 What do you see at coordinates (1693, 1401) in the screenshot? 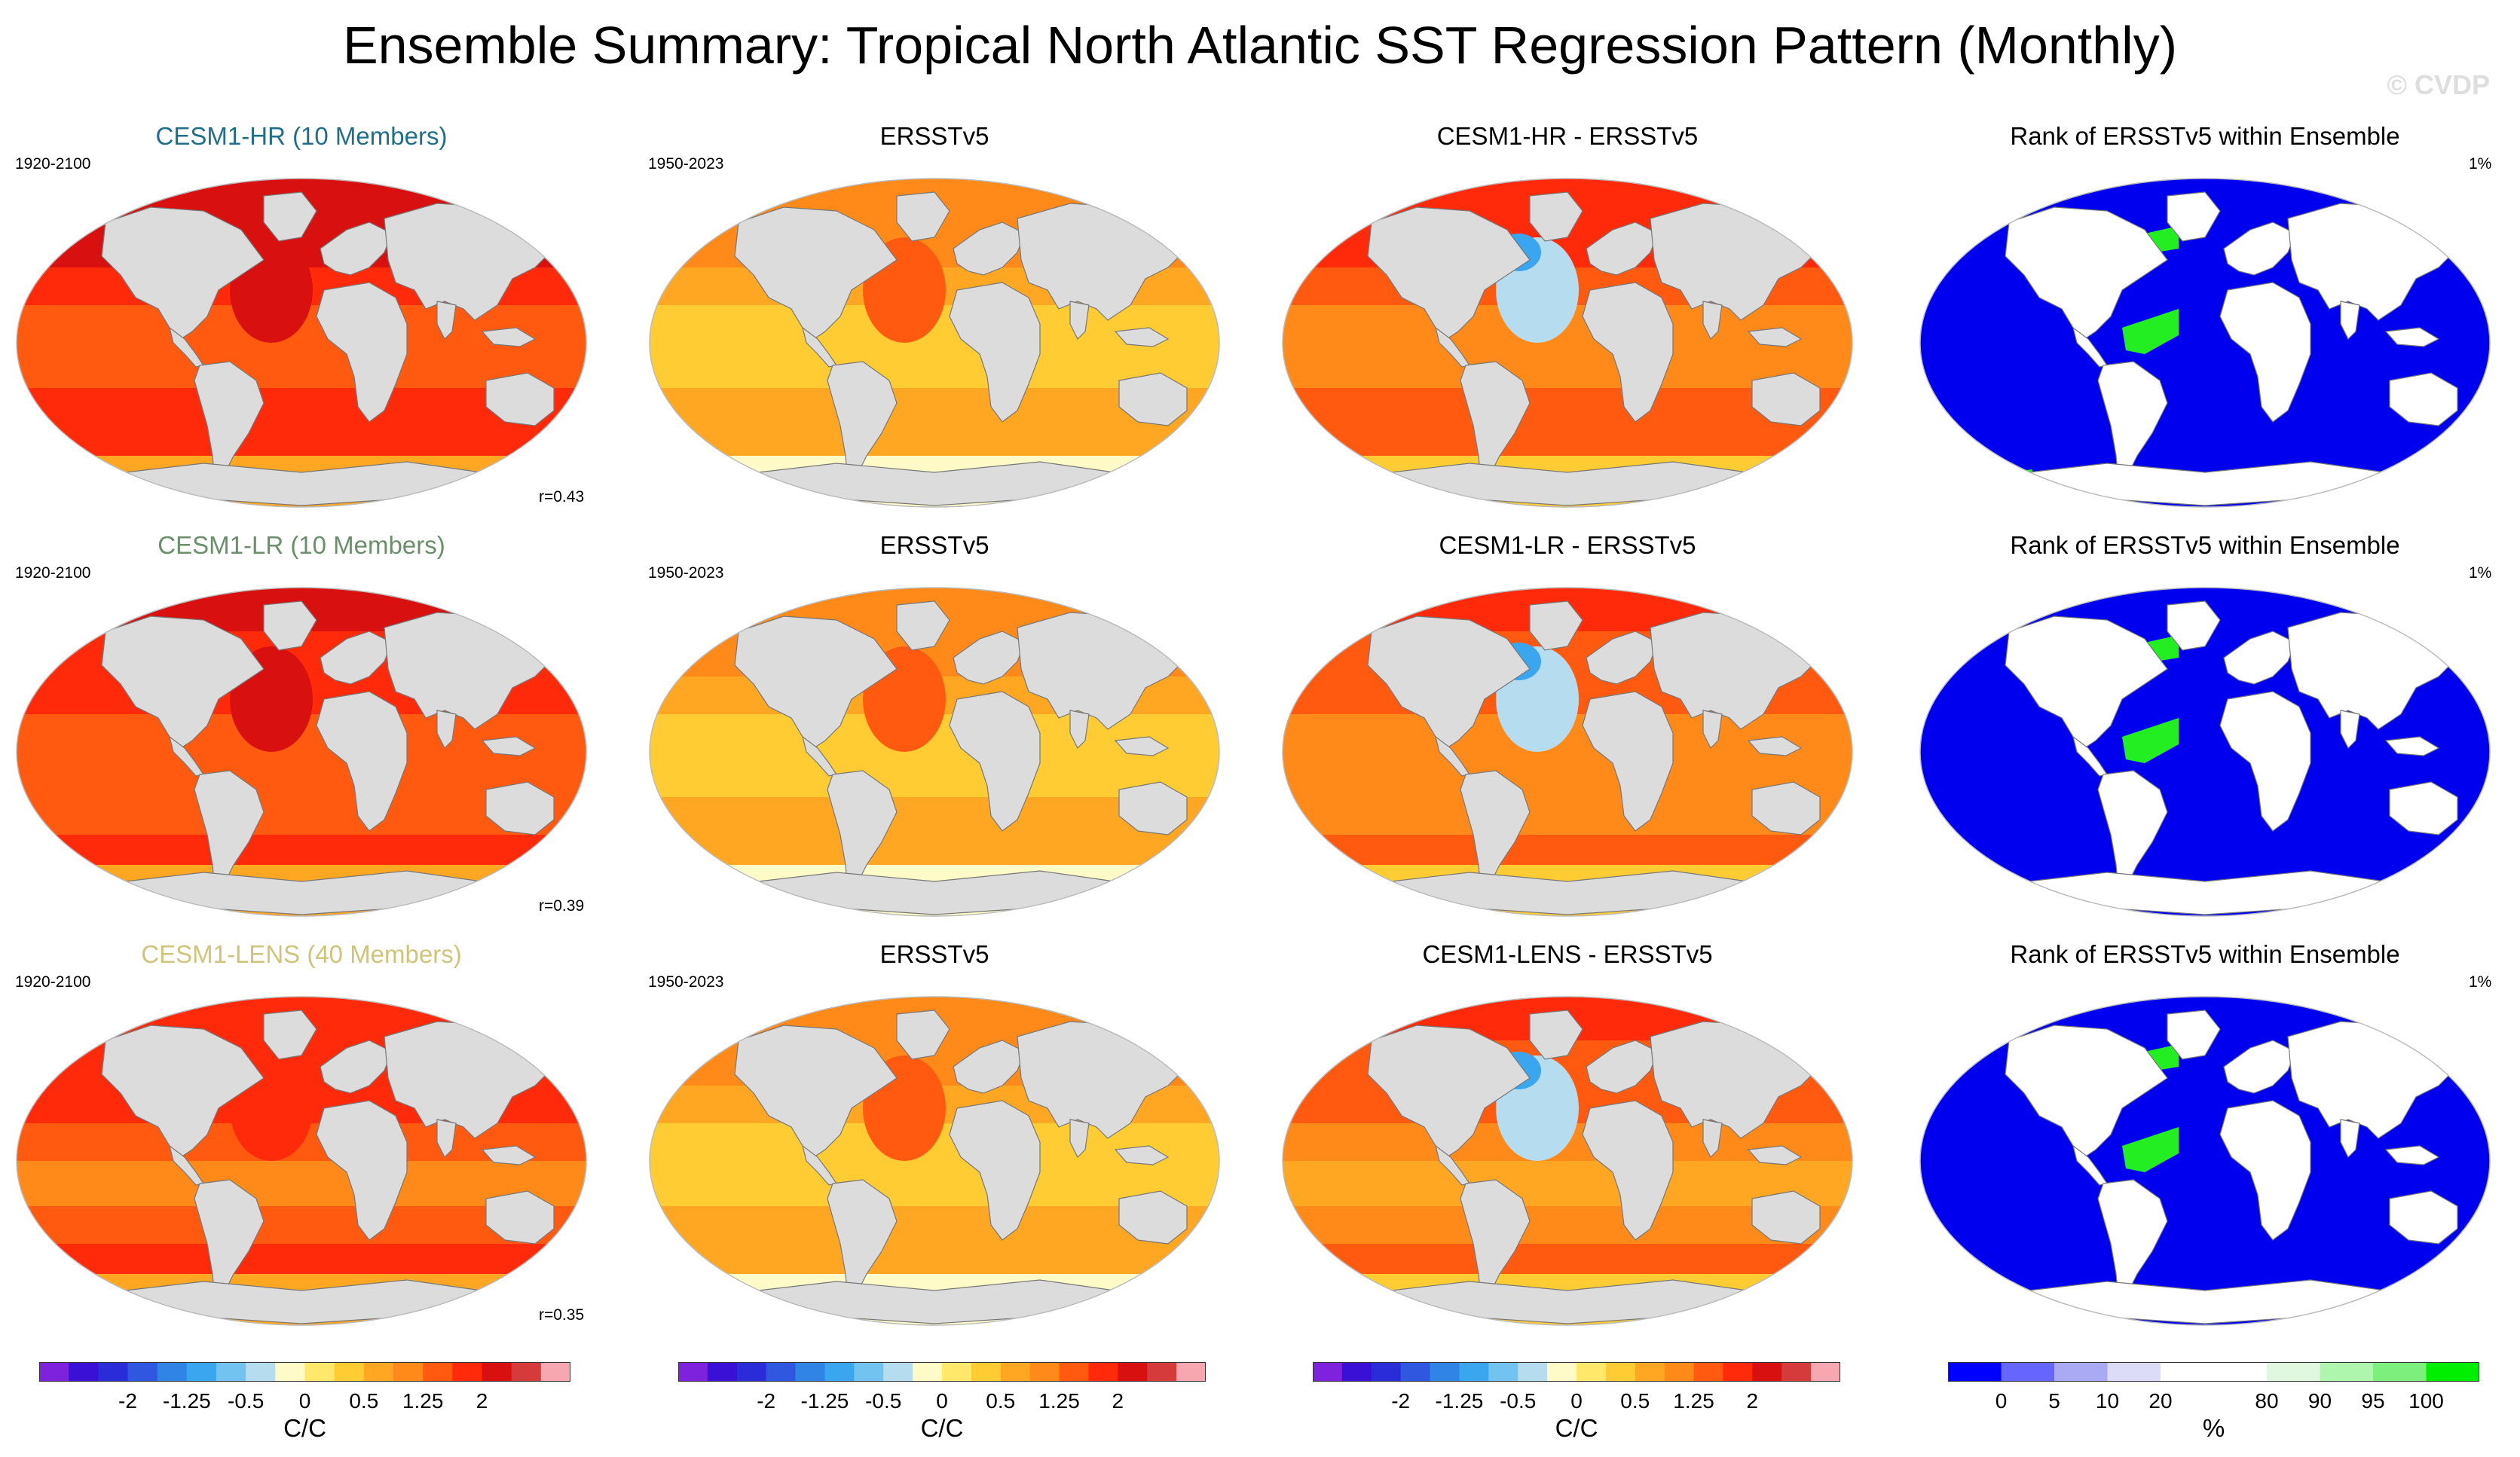
I see `colorbar-tick-label: 1.25` at bounding box center [1693, 1401].